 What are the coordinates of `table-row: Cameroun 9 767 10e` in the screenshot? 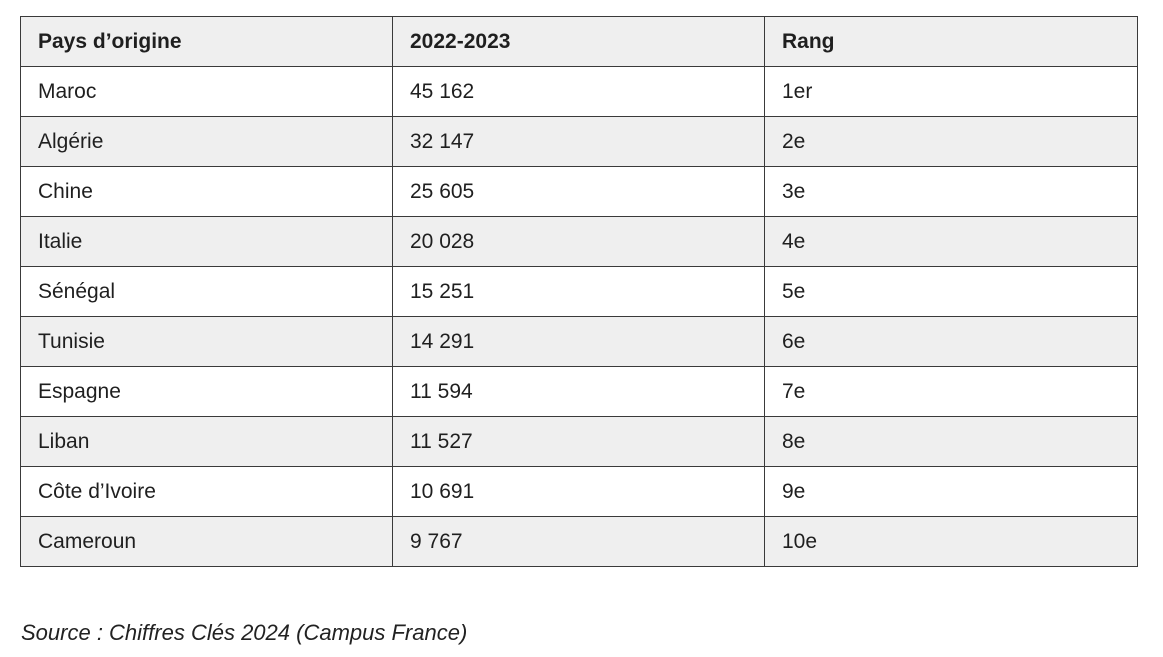 It's located at (579, 541).